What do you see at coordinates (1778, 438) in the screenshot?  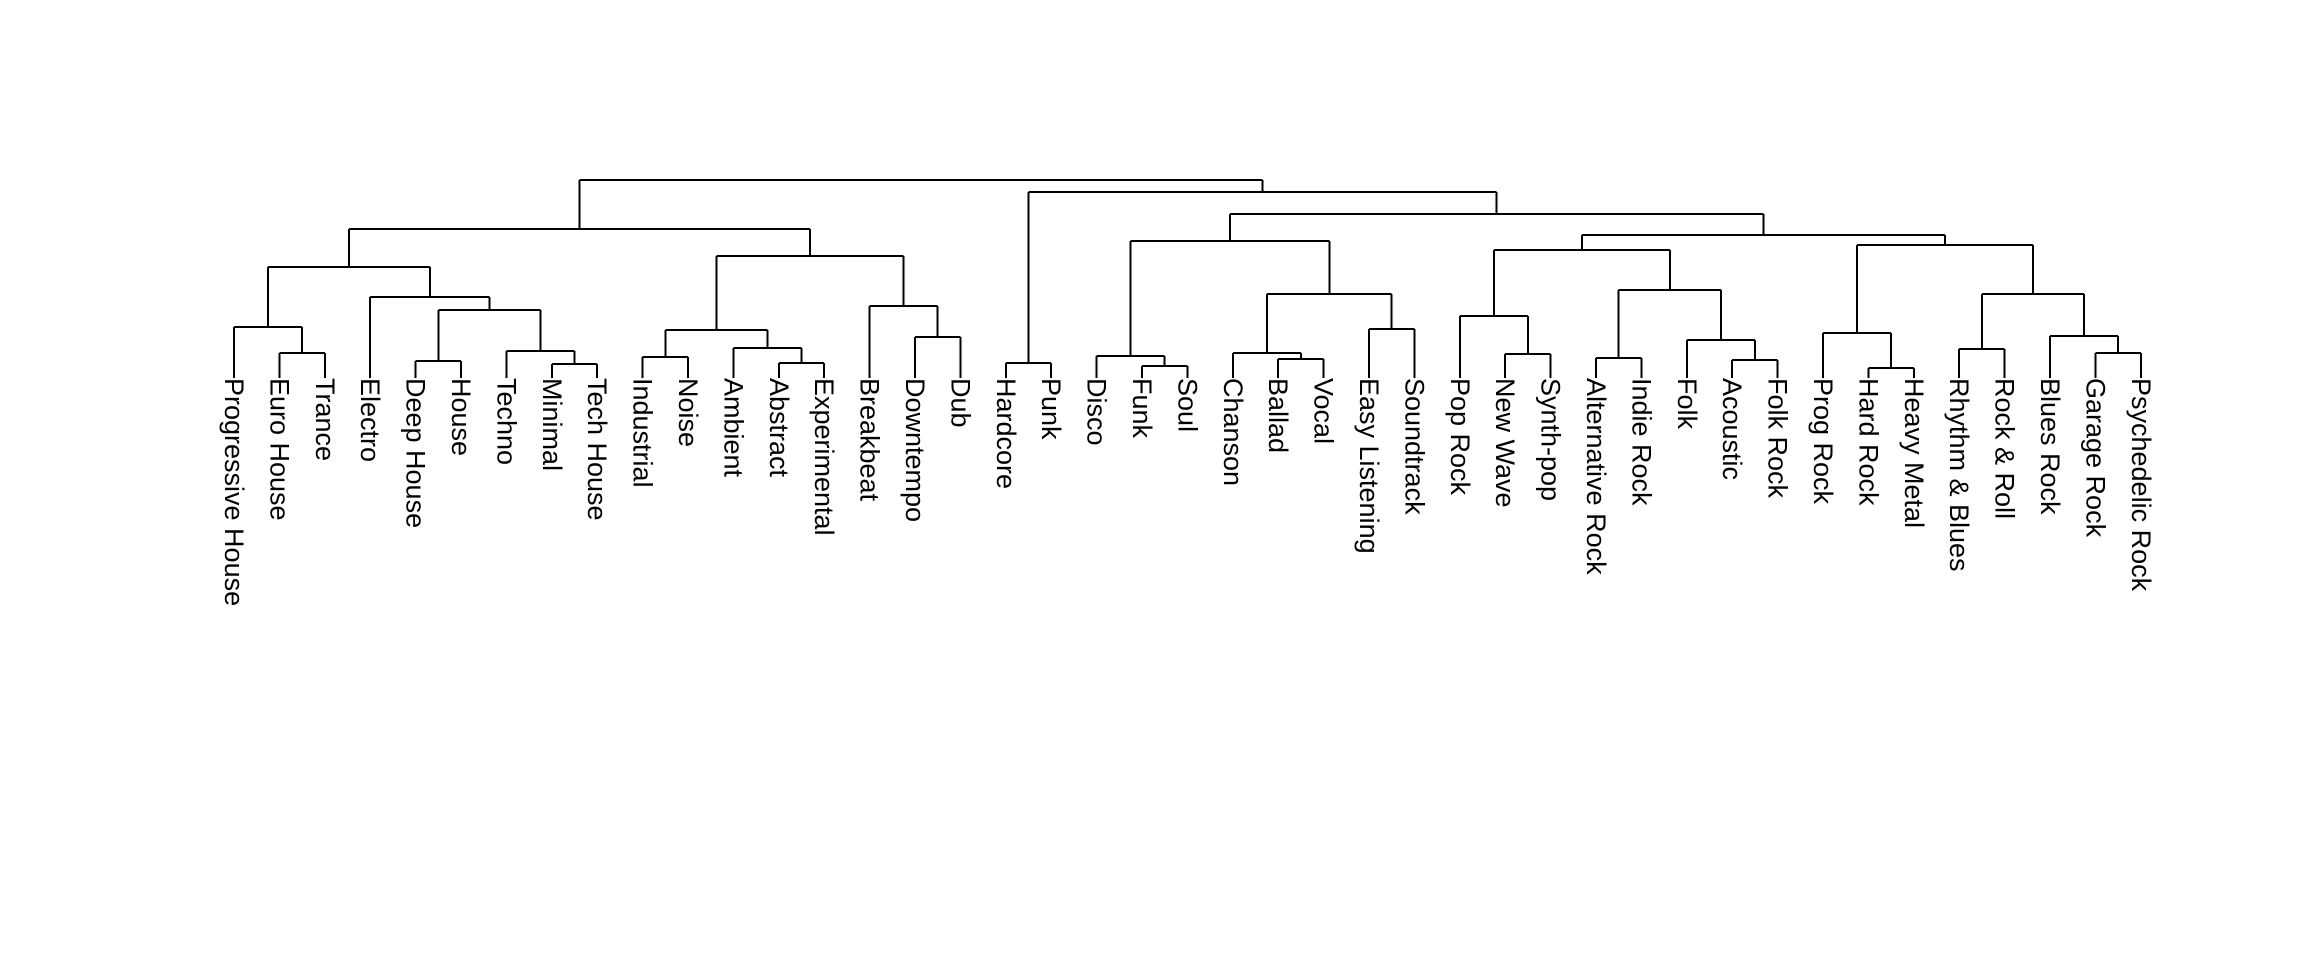 I see `leaf-label: Folk Rock` at bounding box center [1778, 438].